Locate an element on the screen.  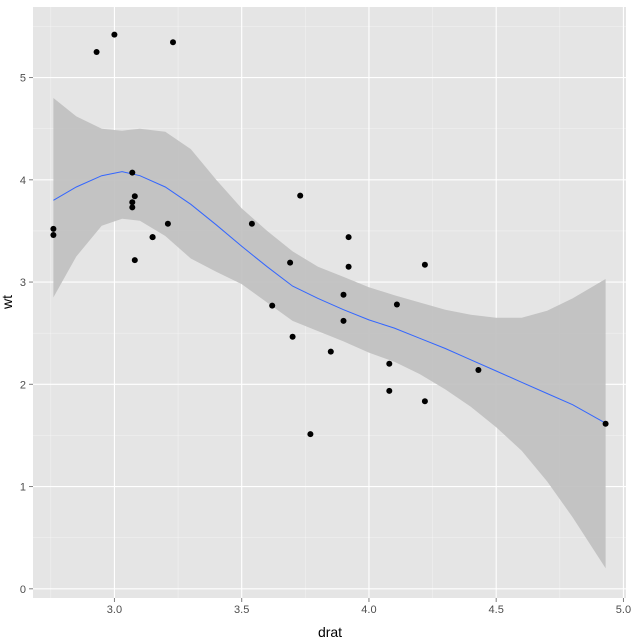
y-tick-label: 4 is located at coordinates (23, 181).